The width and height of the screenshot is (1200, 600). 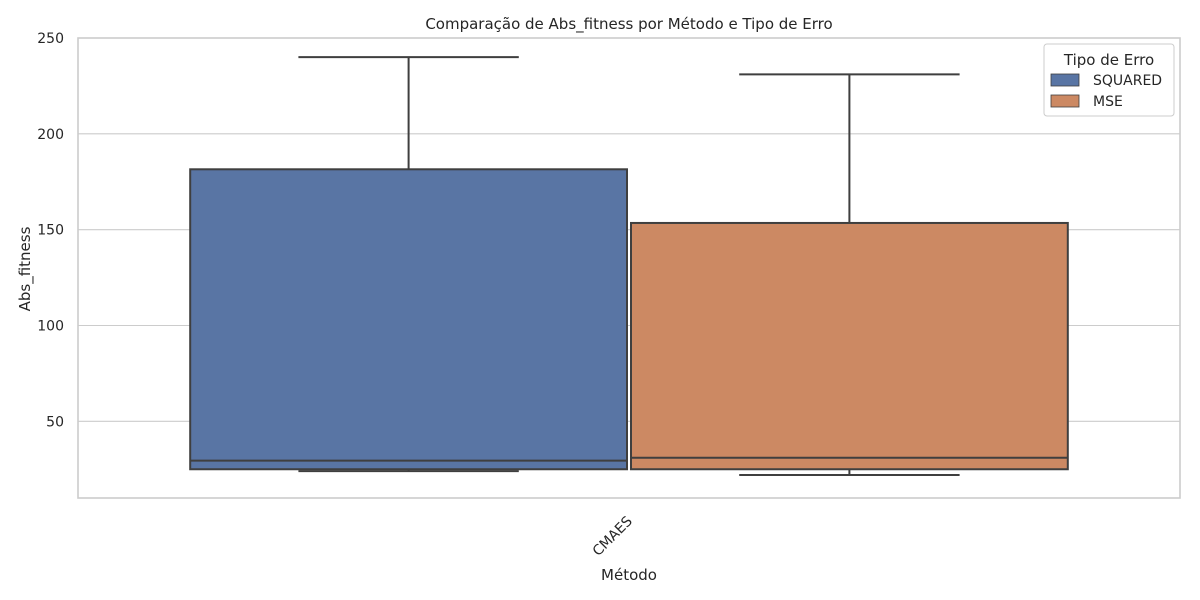 I want to click on legend-title: Tipo de Erro, so click(x=1108, y=60).